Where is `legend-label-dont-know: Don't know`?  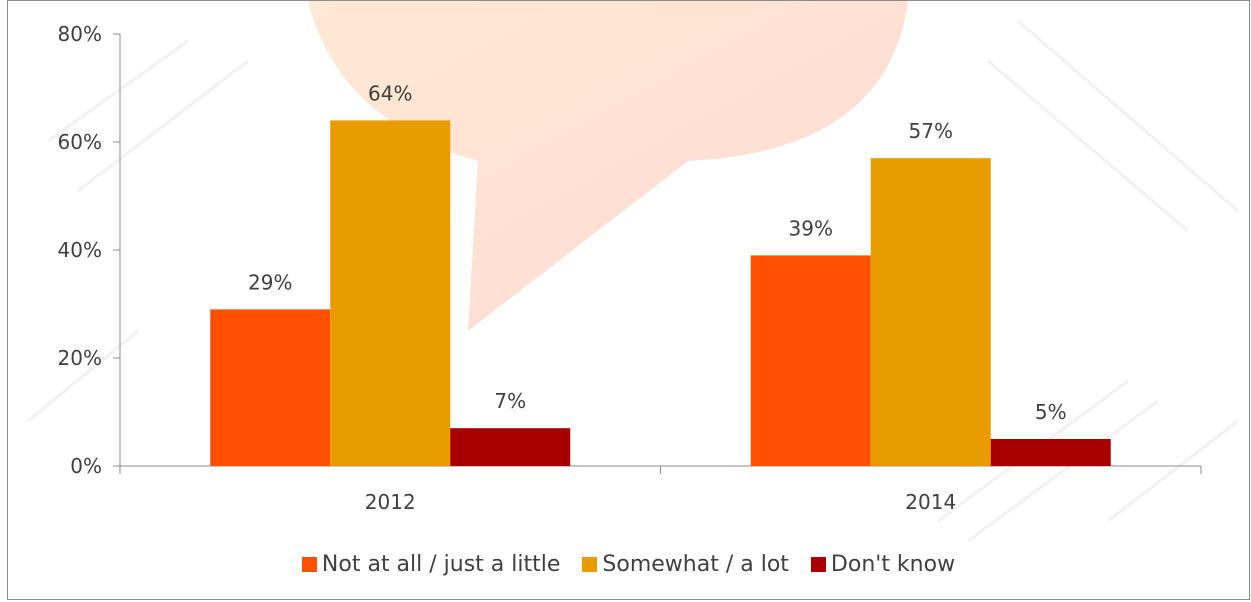
legend-label-dont-know: Don't know is located at coordinates (893, 564).